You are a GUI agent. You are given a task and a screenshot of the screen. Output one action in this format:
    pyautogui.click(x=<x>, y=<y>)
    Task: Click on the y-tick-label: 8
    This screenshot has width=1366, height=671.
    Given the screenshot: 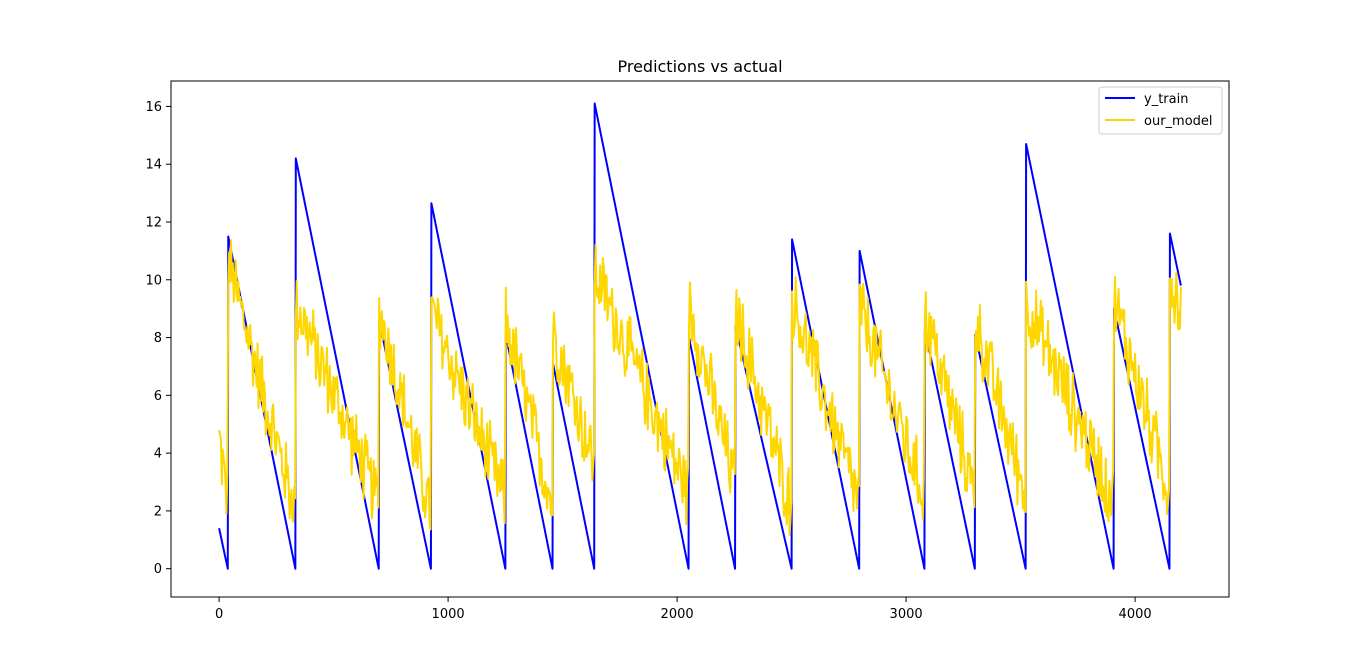 What is the action you would take?
    pyautogui.click(x=158, y=338)
    